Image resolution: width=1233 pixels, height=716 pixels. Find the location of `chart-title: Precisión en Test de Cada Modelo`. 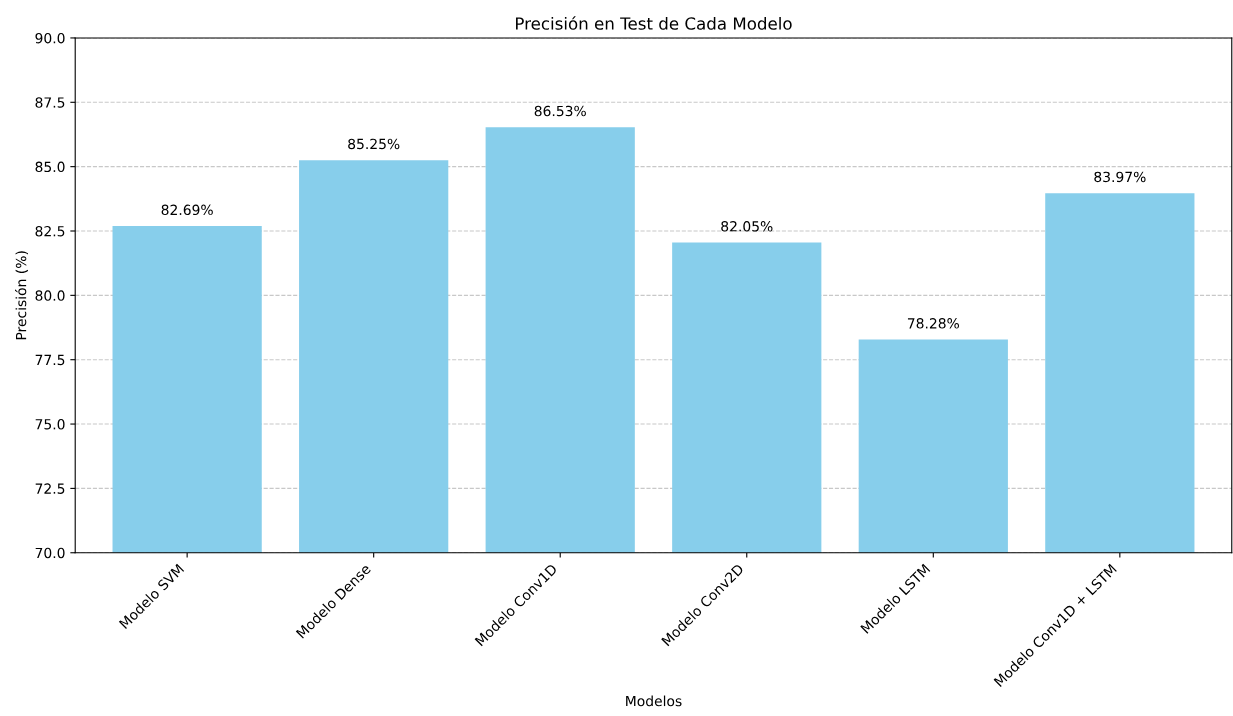

chart-title: Precisión en Test de Cada Modelo is located at coordinates (654, 23).